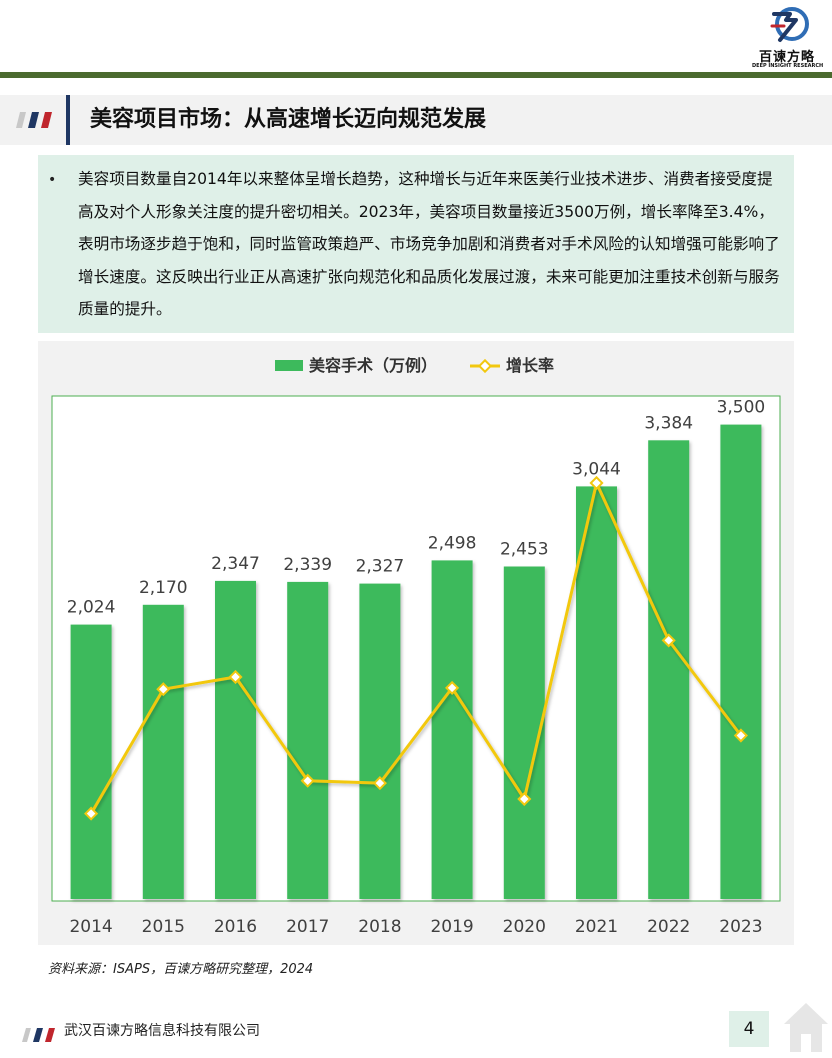  I want to click on growth-point-2017, so click(307, 780).